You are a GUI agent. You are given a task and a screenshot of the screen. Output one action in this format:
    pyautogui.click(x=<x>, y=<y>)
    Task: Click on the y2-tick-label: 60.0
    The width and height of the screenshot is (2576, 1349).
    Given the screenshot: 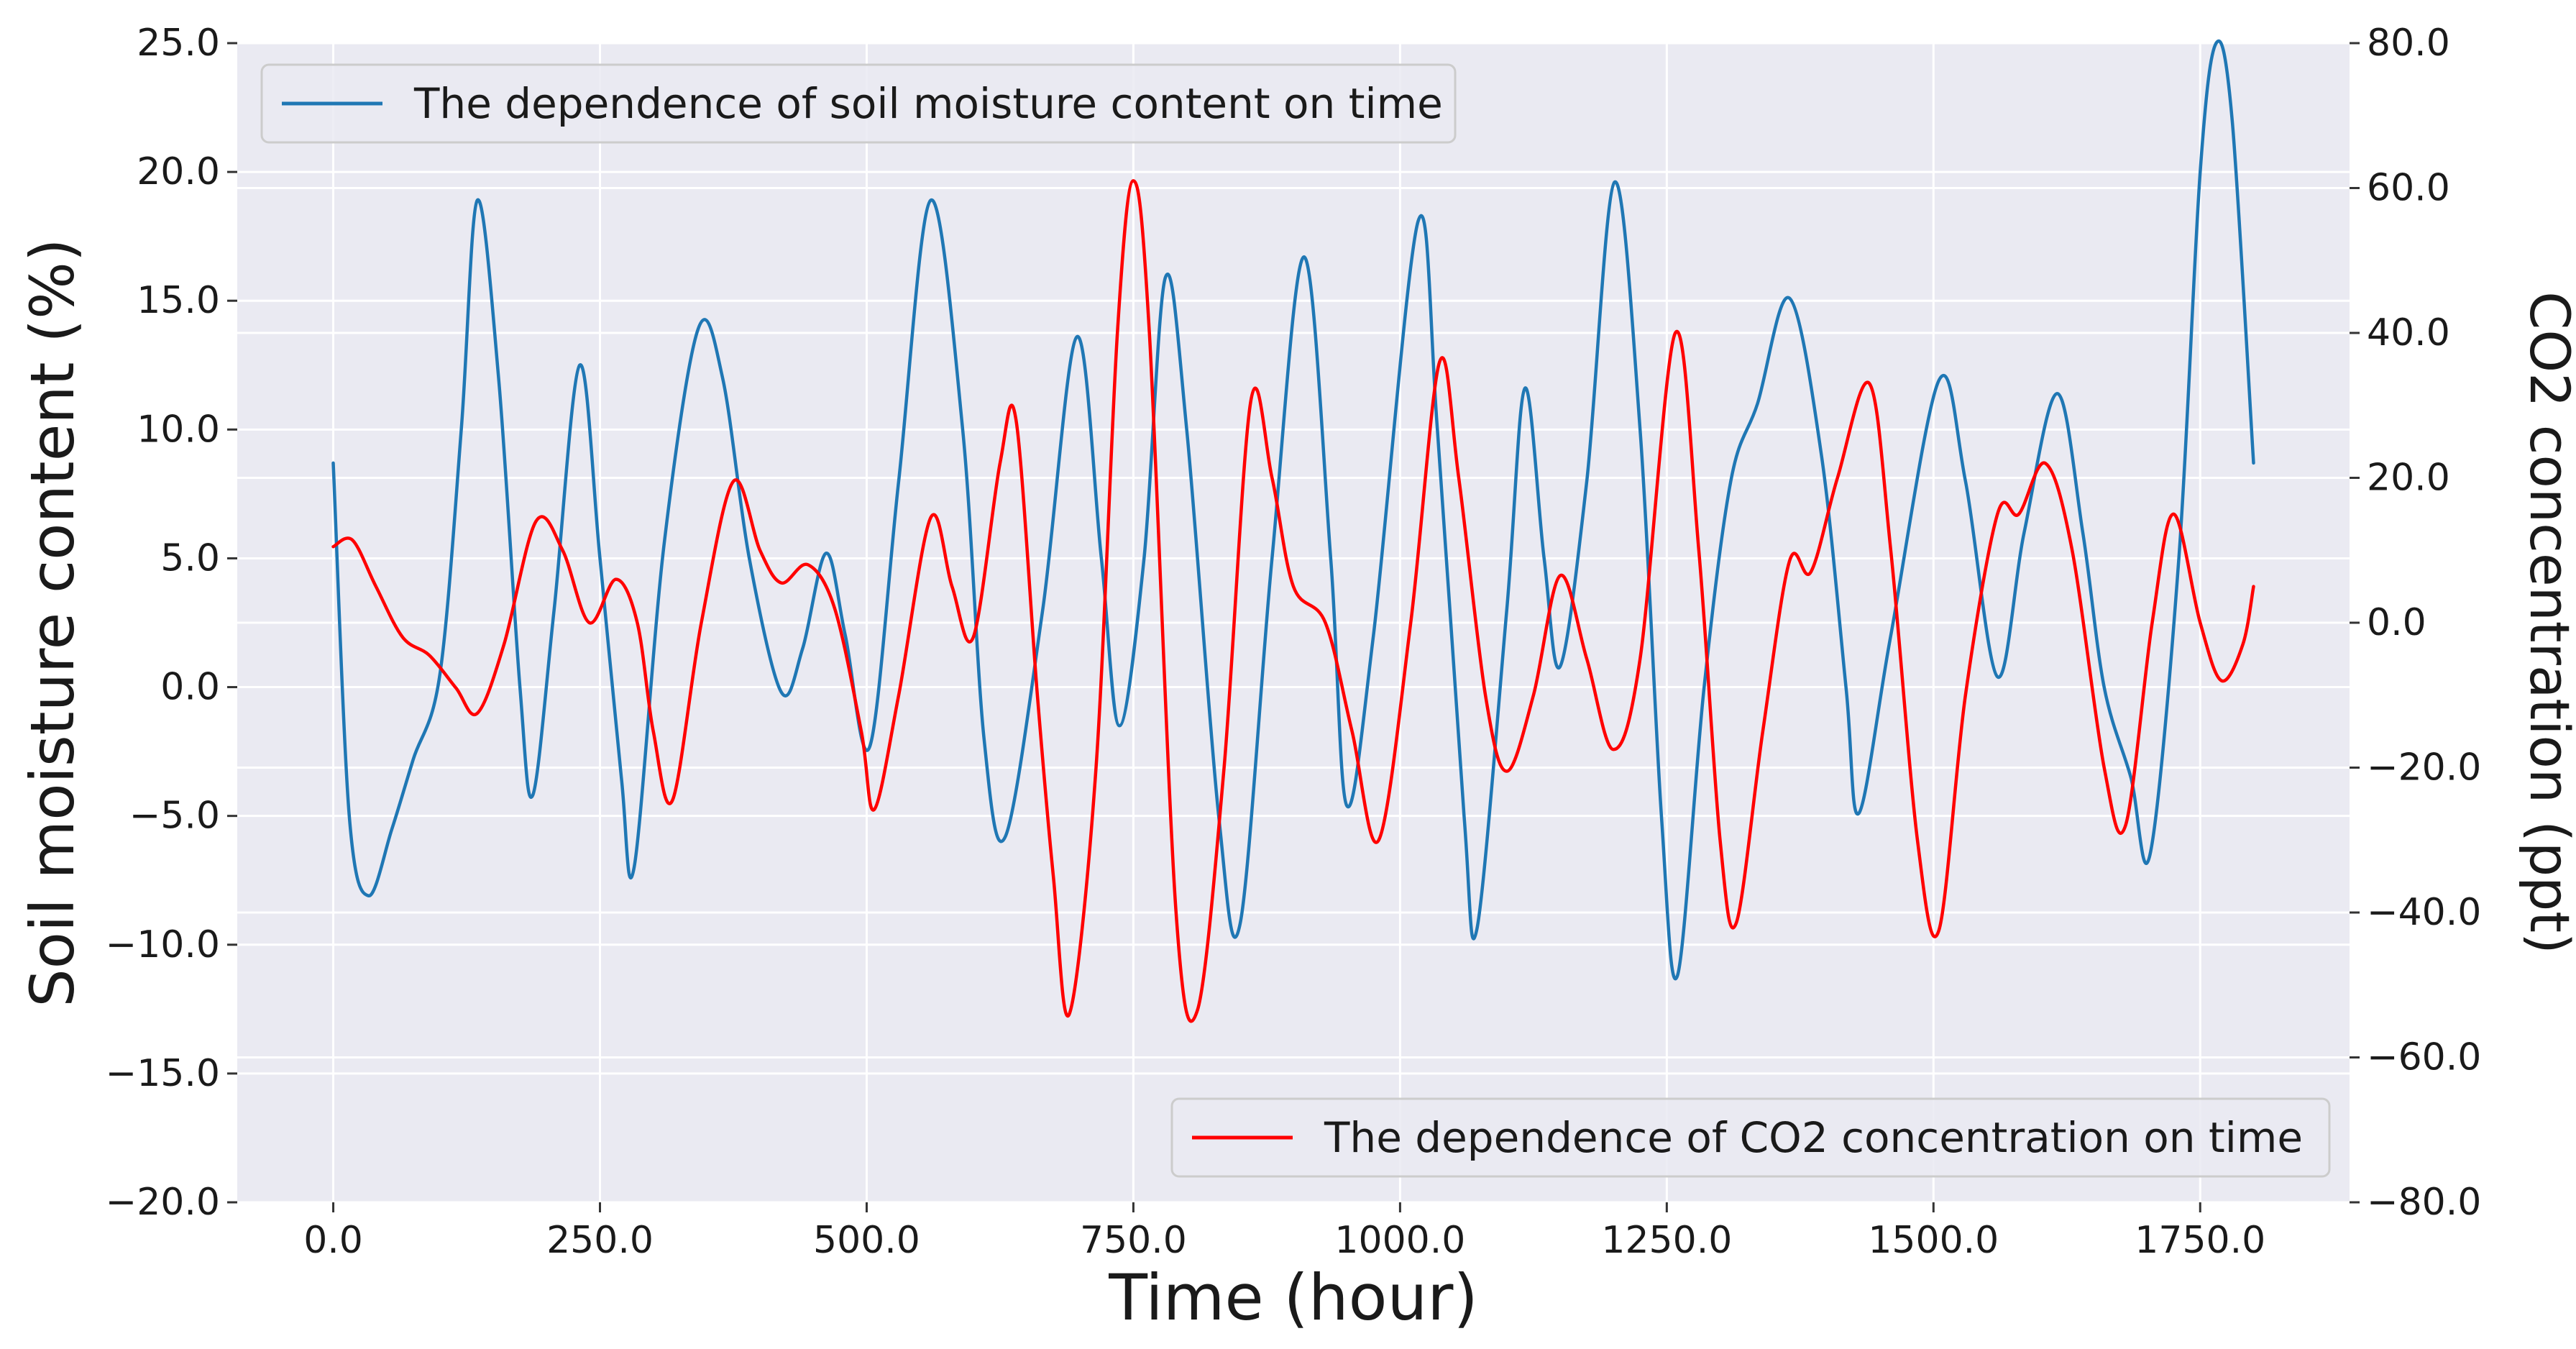 What is the action you would take?
    pyautogui.click(x=2408, y=188)
    